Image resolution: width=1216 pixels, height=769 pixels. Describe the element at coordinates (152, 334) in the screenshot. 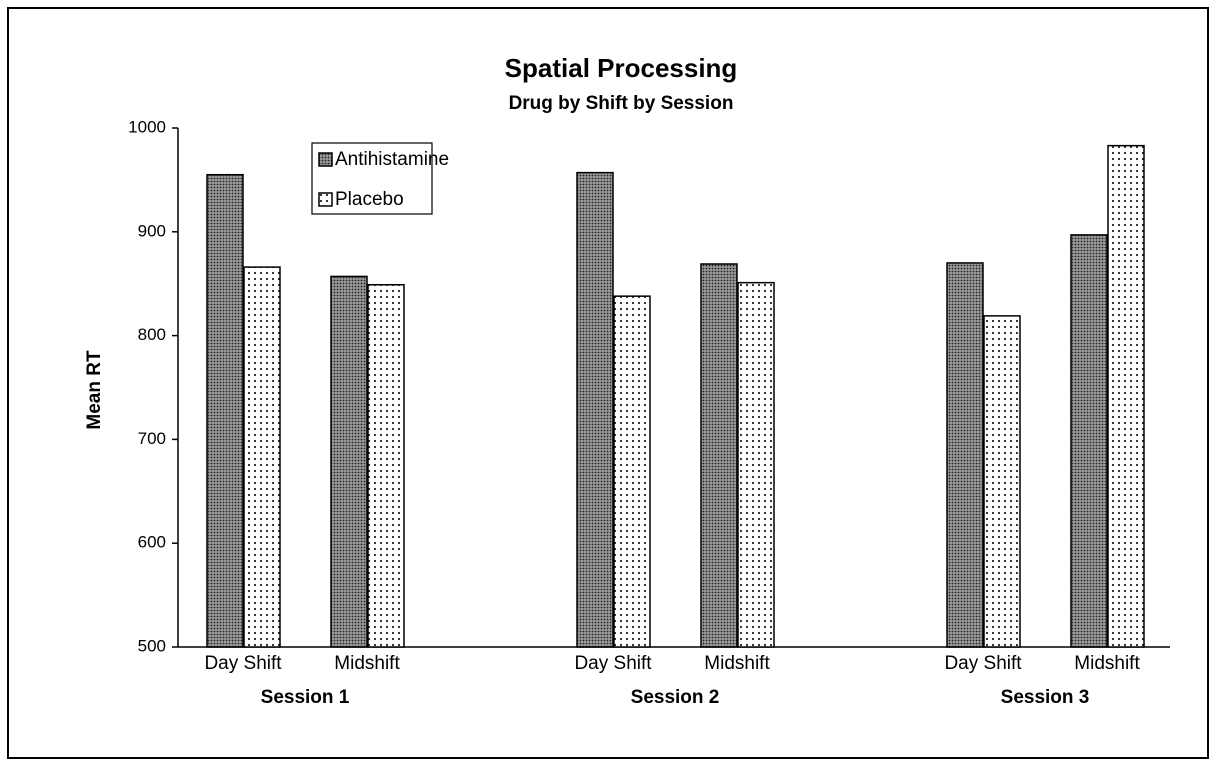

I see `y-tick-label: 800` at that location.